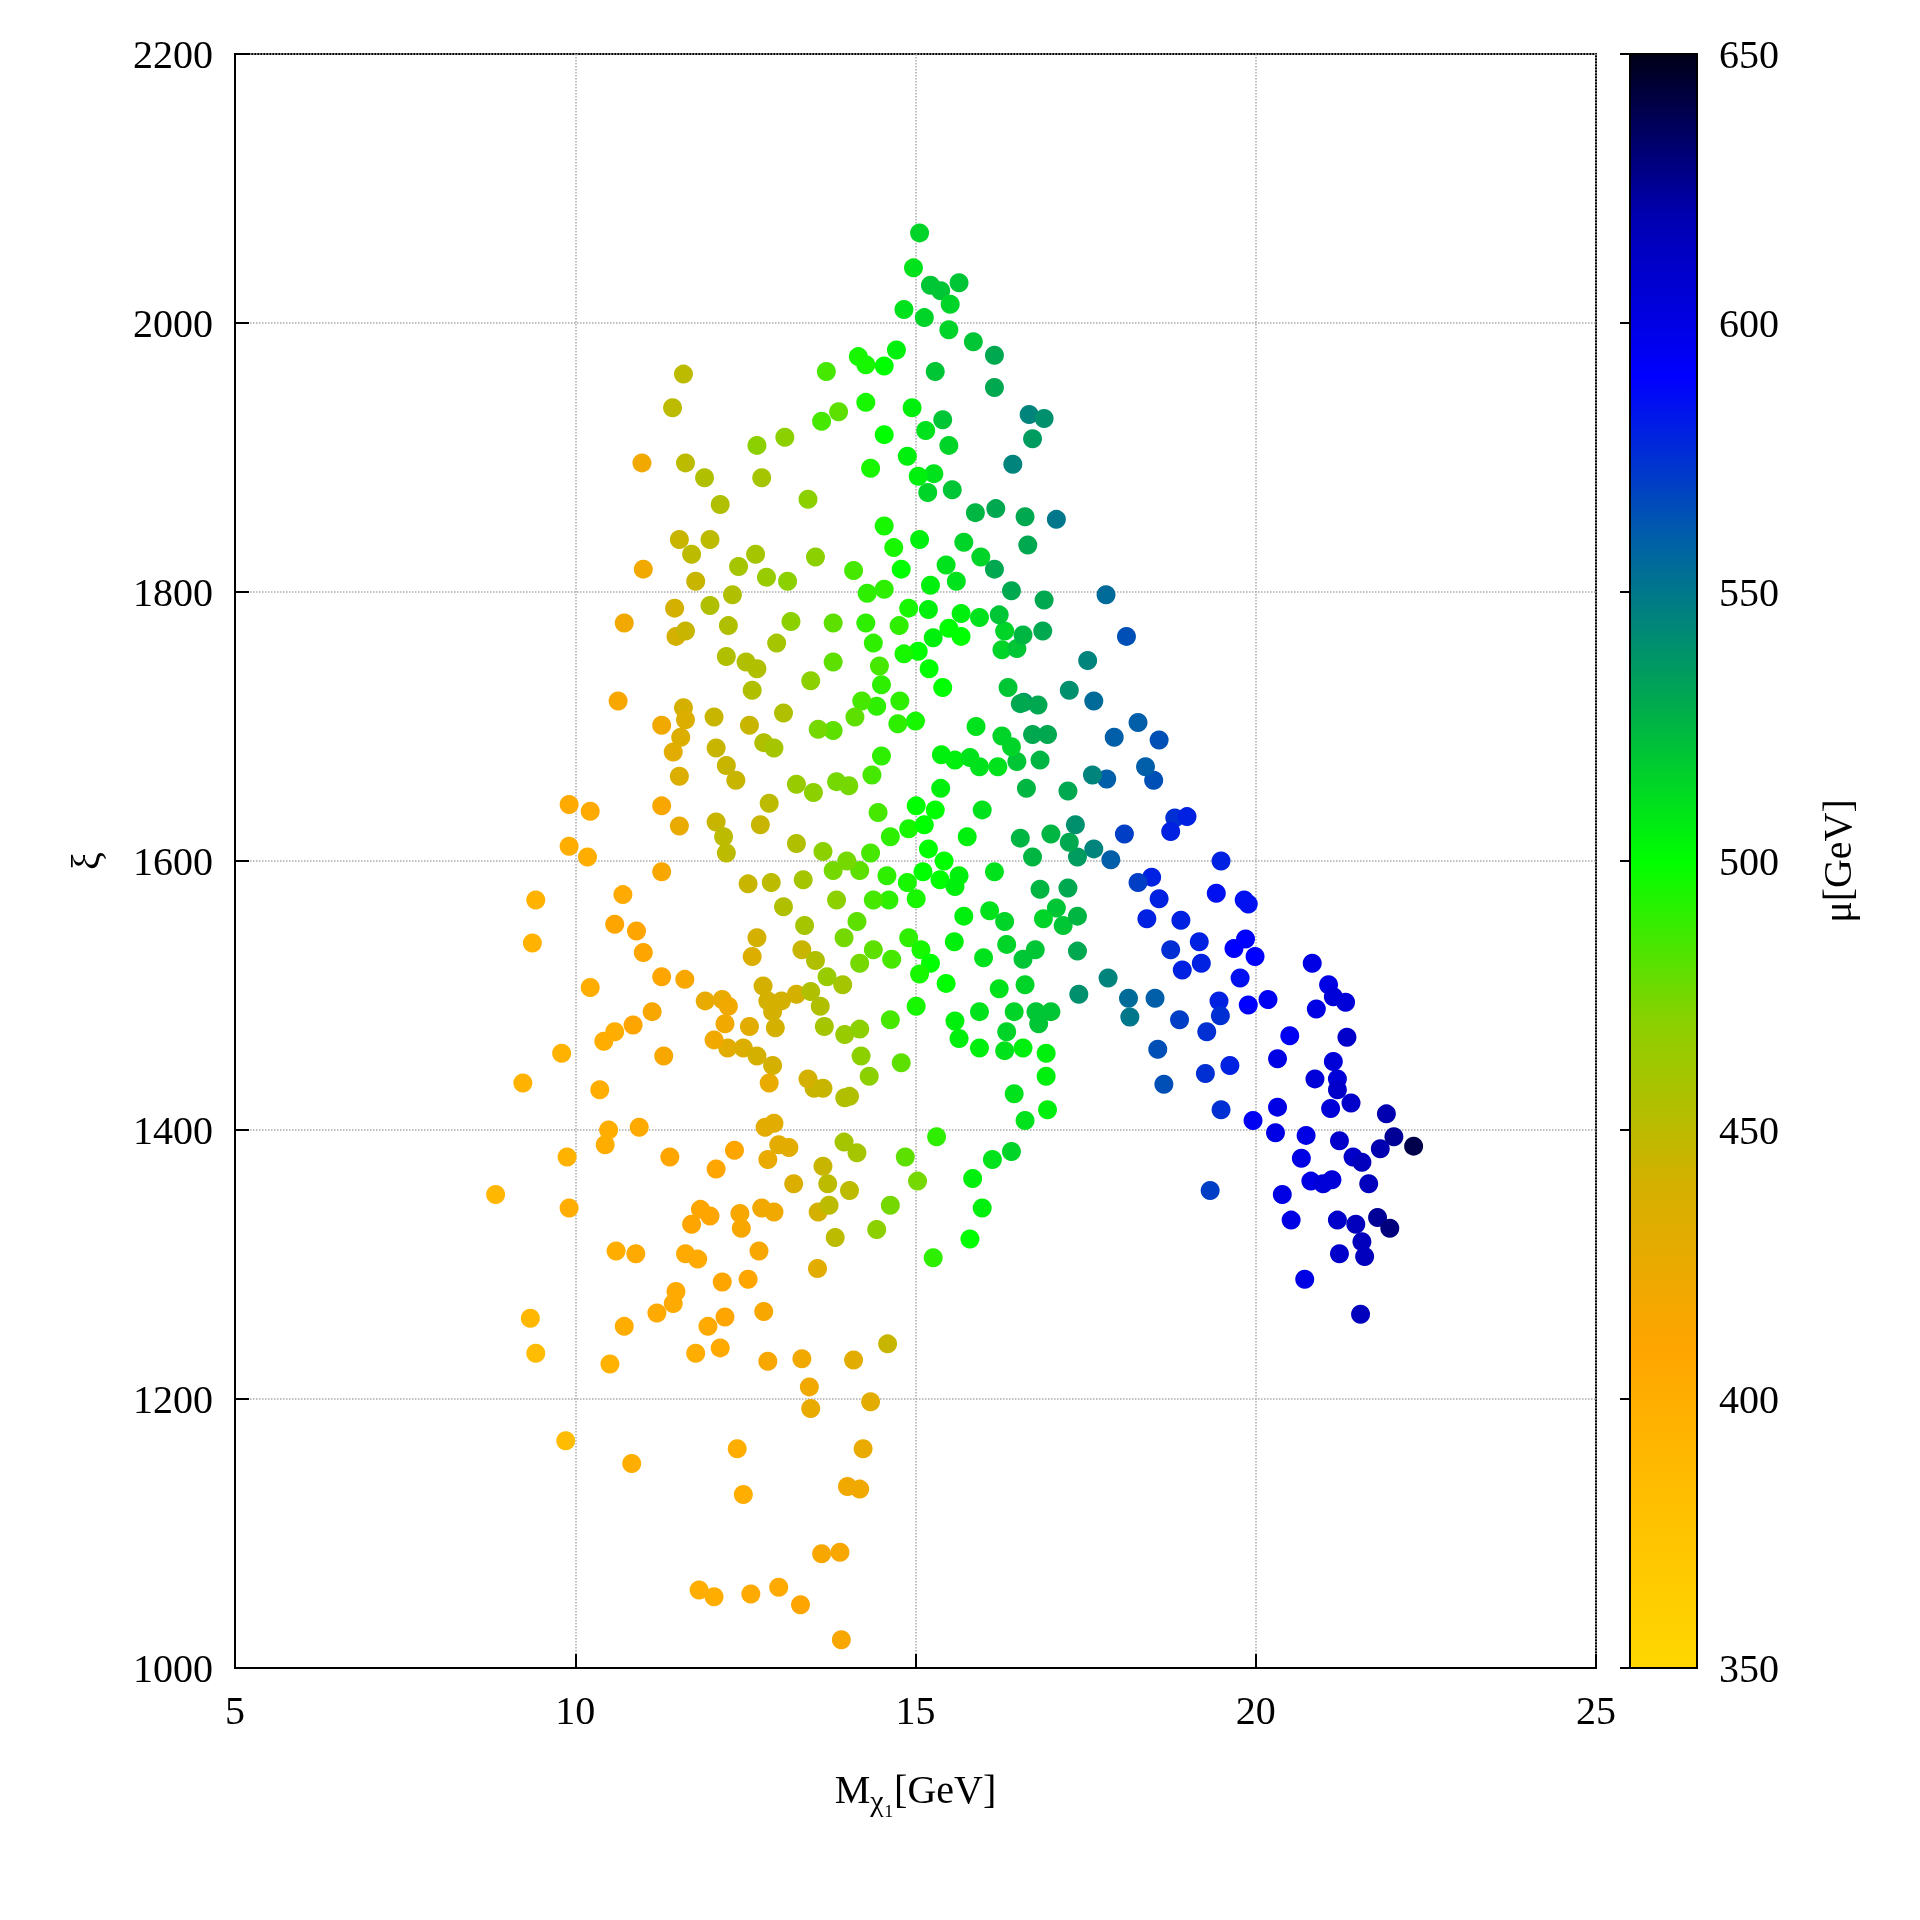 The height and width of the screenshot is (1920, 1920). Describe the element at coordinates (173, 323) in the screenshot. I see `y-tick-label: 2000` at that location.